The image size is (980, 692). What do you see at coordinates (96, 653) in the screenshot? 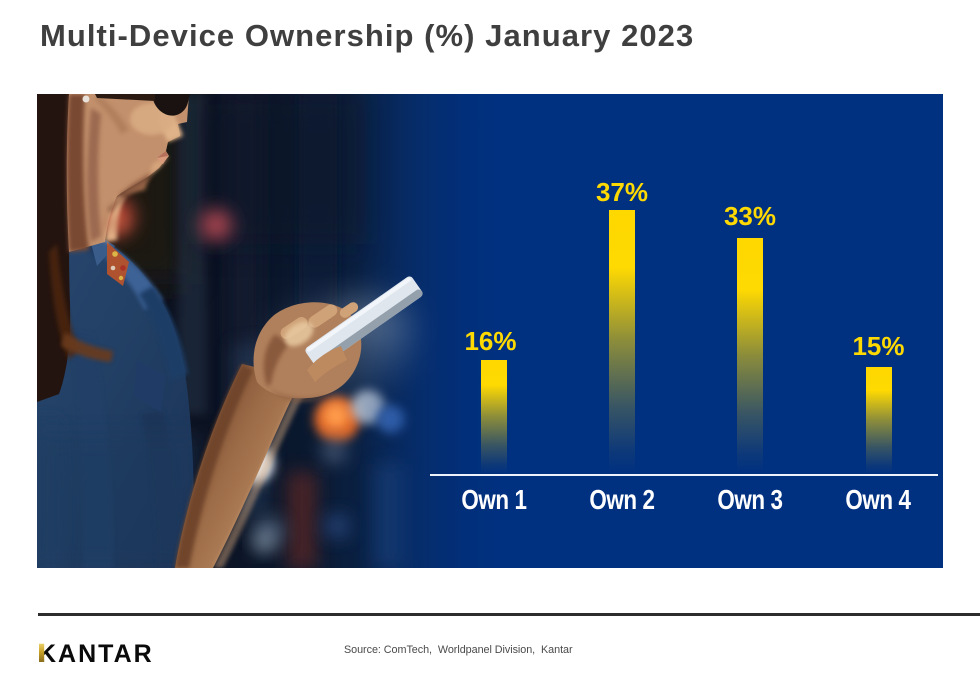
I see `svg-text: KANTAR` at bounding box center [96, 653].